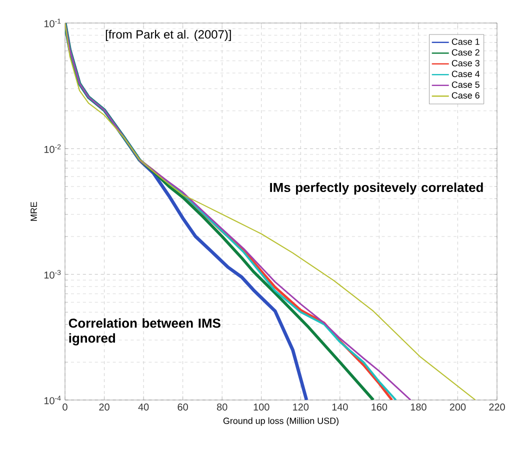  What do you see at coordinates (458, 407) in the screenshot?
I see `x-tick-label: 200` at bounding box center [458, 407].